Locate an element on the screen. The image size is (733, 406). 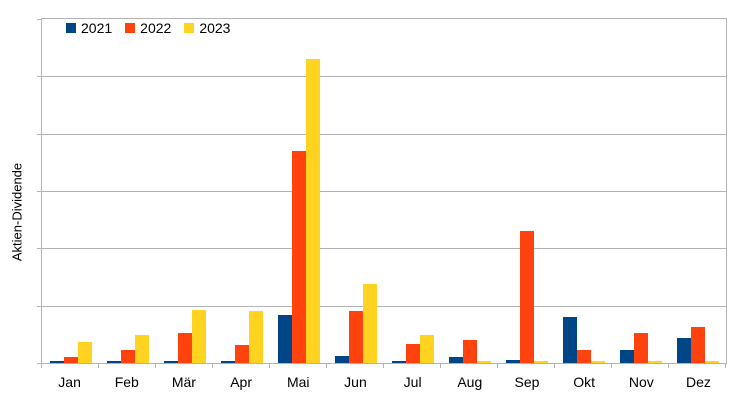
bar-group-Jul is located at coordinates (412, 191).